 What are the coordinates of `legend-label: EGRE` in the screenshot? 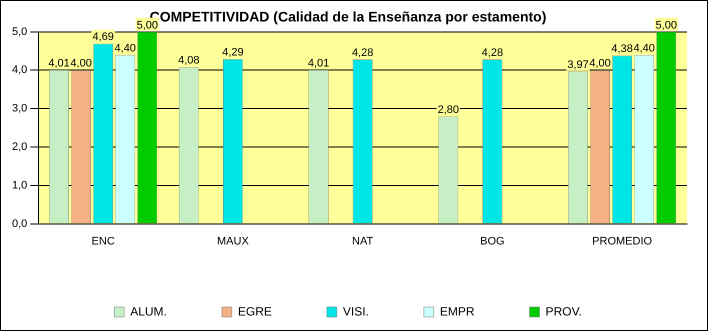 It's located at (255, 311).